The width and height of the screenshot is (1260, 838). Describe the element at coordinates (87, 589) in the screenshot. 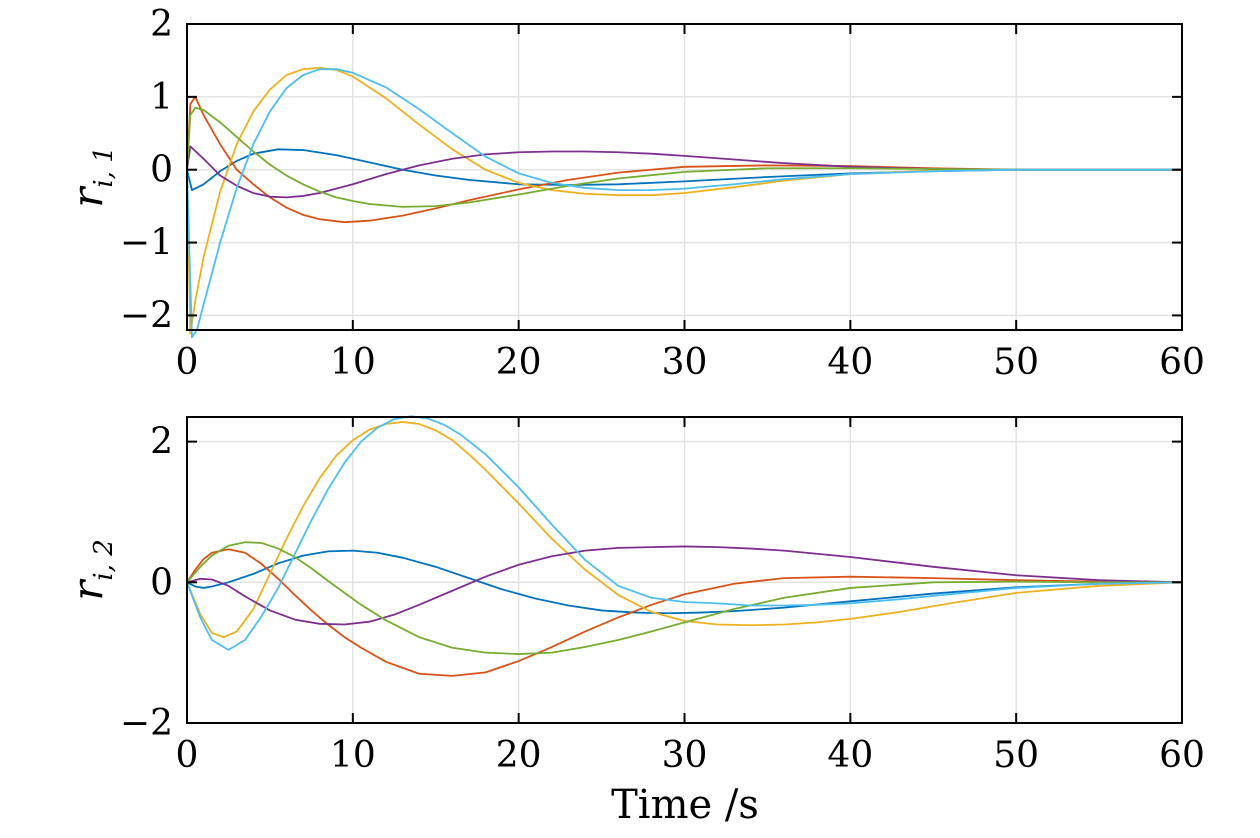

I see `bottom-plot-ylabel-base: r` at that location.